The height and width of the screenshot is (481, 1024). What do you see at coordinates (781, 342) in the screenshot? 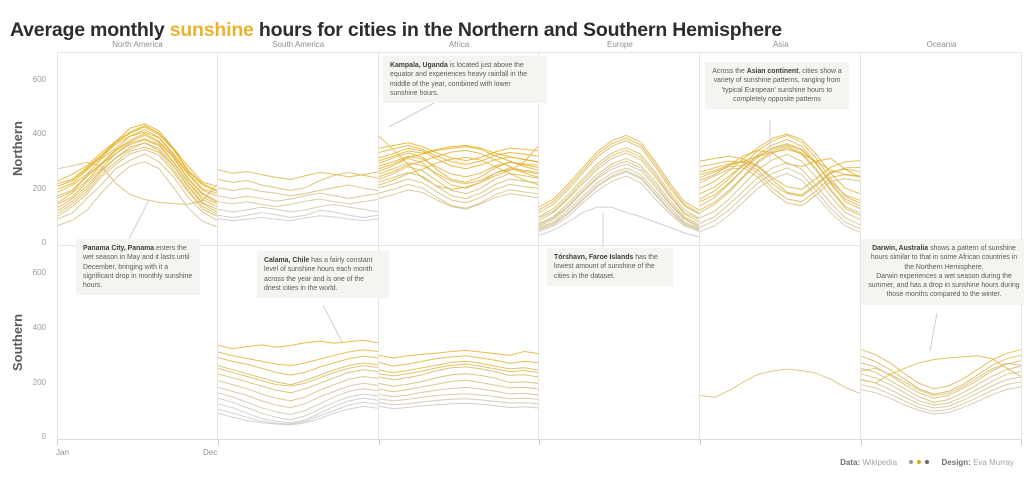
I see `panel-southern-asia` at bounding box center [781, 342].